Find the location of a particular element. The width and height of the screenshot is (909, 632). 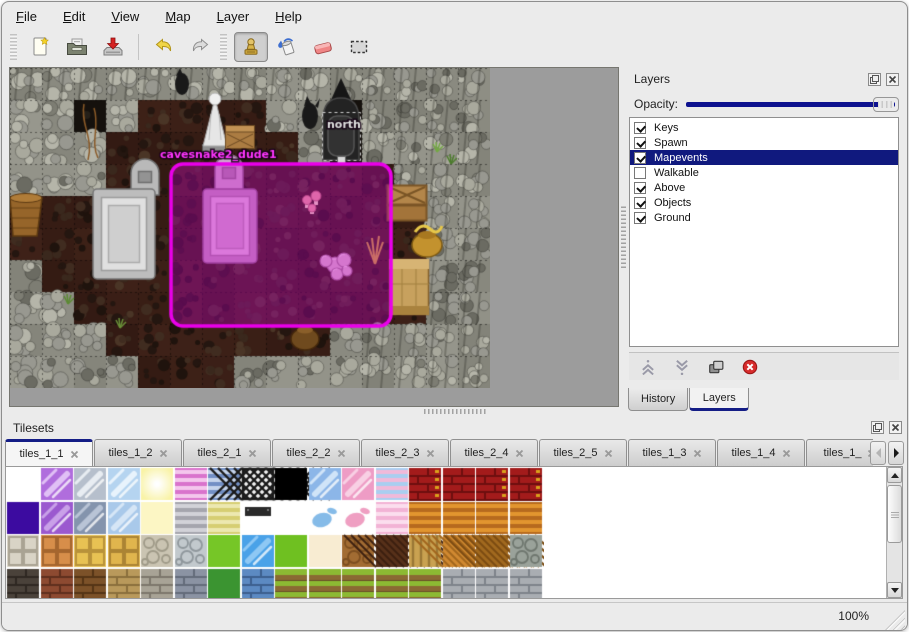

fill-tool-button is located at coordinates (287, 47).